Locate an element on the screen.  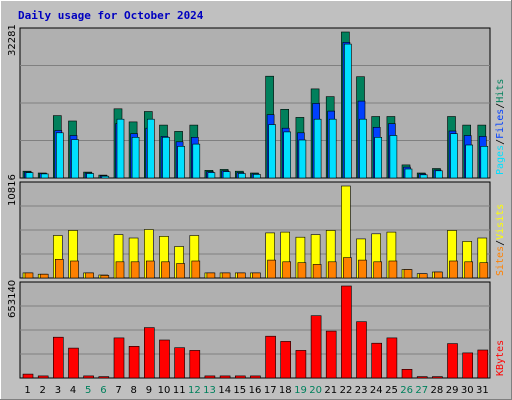
x-tick-label: 7 is located at coordinates (118, 390).